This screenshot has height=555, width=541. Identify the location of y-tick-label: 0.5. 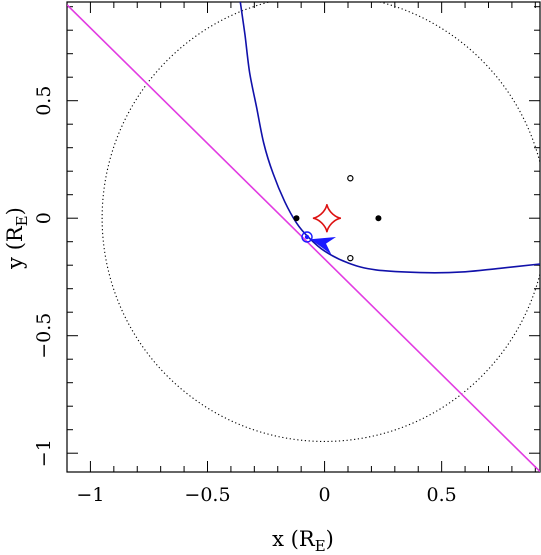
(44, 101).